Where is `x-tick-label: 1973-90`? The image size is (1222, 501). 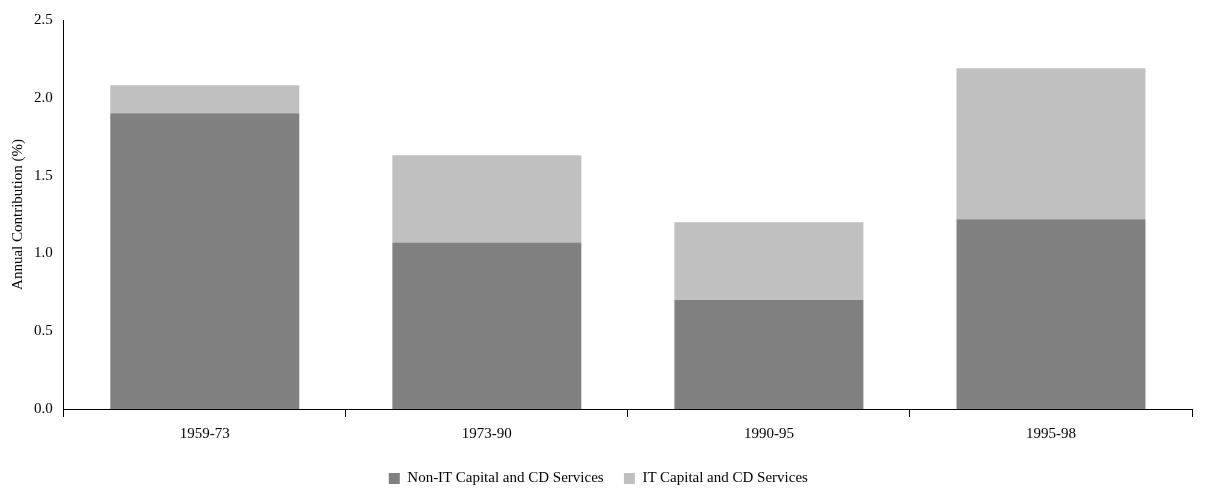 x-tick-label: 1973-90 is located at coordinates (486, 432).